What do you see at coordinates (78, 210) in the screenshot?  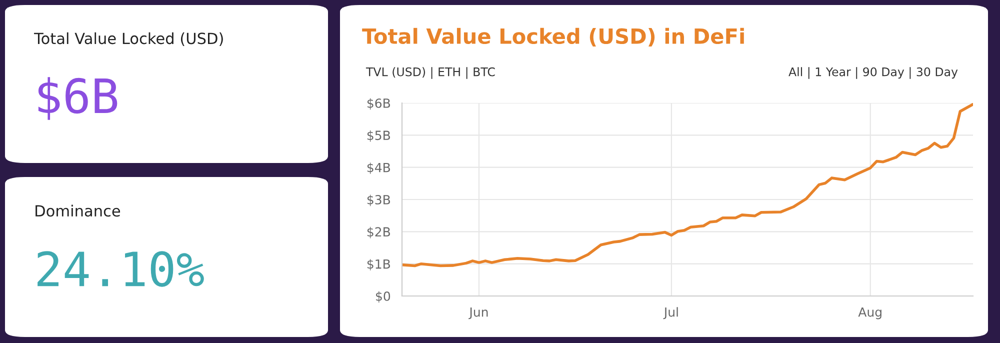 I see `text: Dominance` at bounding box center [78, 210].